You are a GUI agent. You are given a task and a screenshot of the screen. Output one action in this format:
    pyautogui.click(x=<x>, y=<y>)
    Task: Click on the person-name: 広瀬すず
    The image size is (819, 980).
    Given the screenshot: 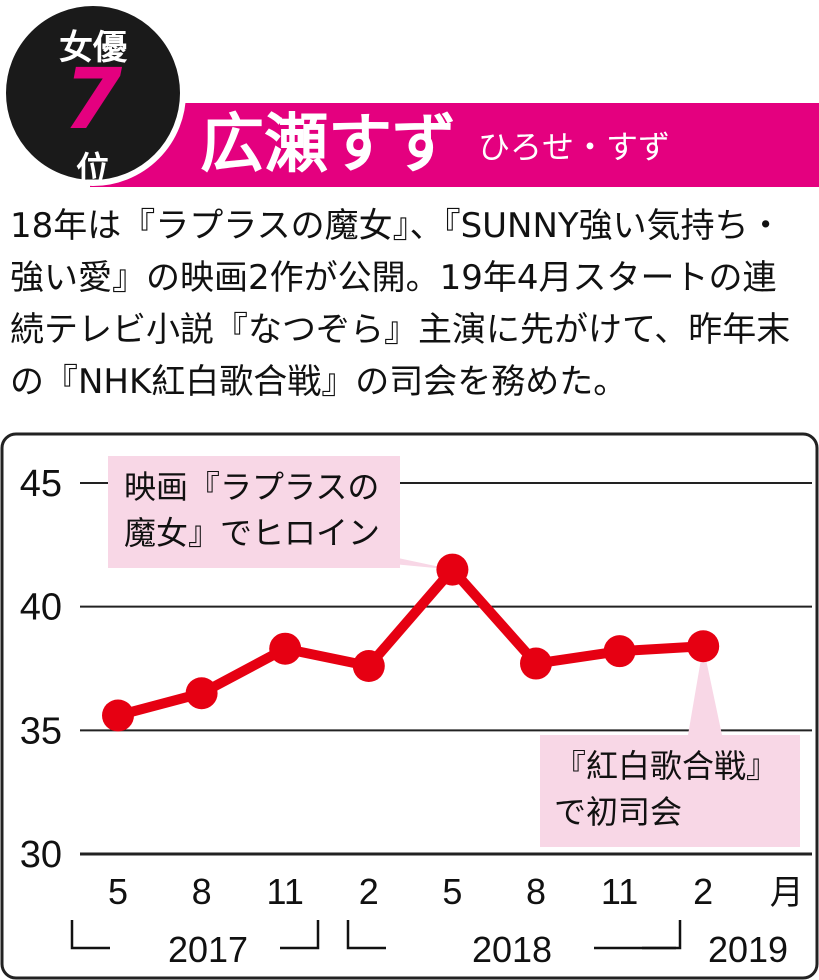 What is the action you would take?
    pyautogui.click(x=328, y=145)
    